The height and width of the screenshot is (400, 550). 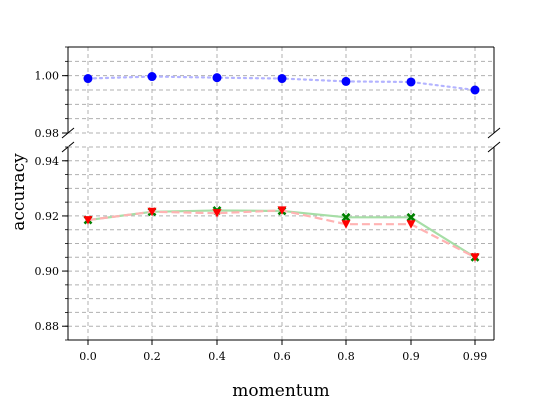 I want to click on lower-y-tick-label: 0.88, so click(x=47, y=326).